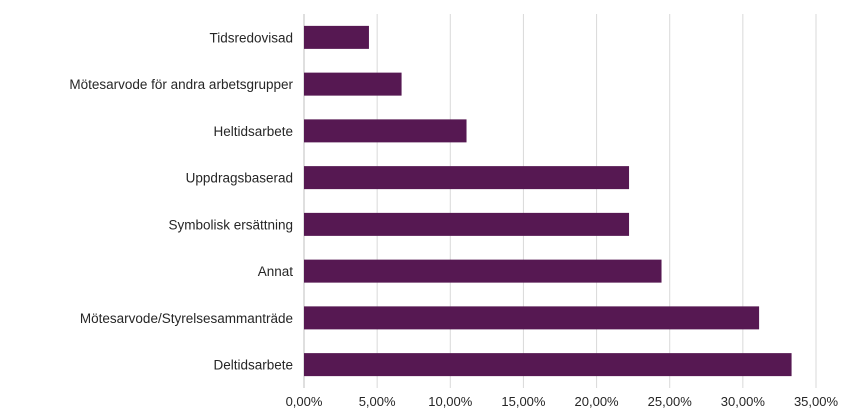 The image size is (843, 412). Describe the element at coordinates (670, 401) in the screenshot. I see `x-tick-label: 25,00%` at that location.